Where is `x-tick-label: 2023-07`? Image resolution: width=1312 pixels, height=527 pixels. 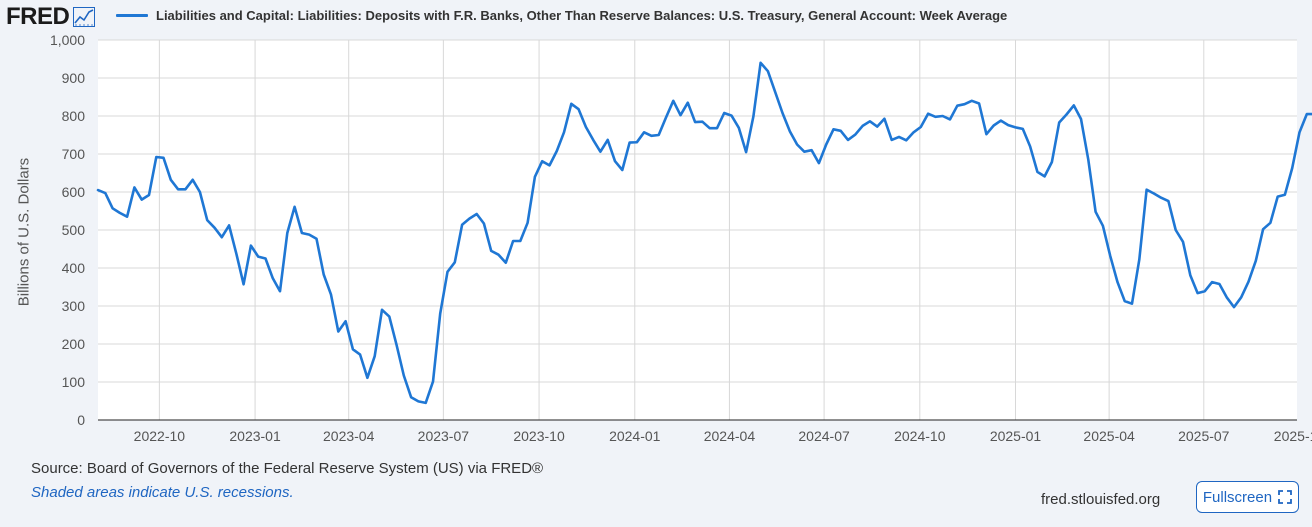 x-tick-label: 2023-07 is located at coordinates (444, 436).